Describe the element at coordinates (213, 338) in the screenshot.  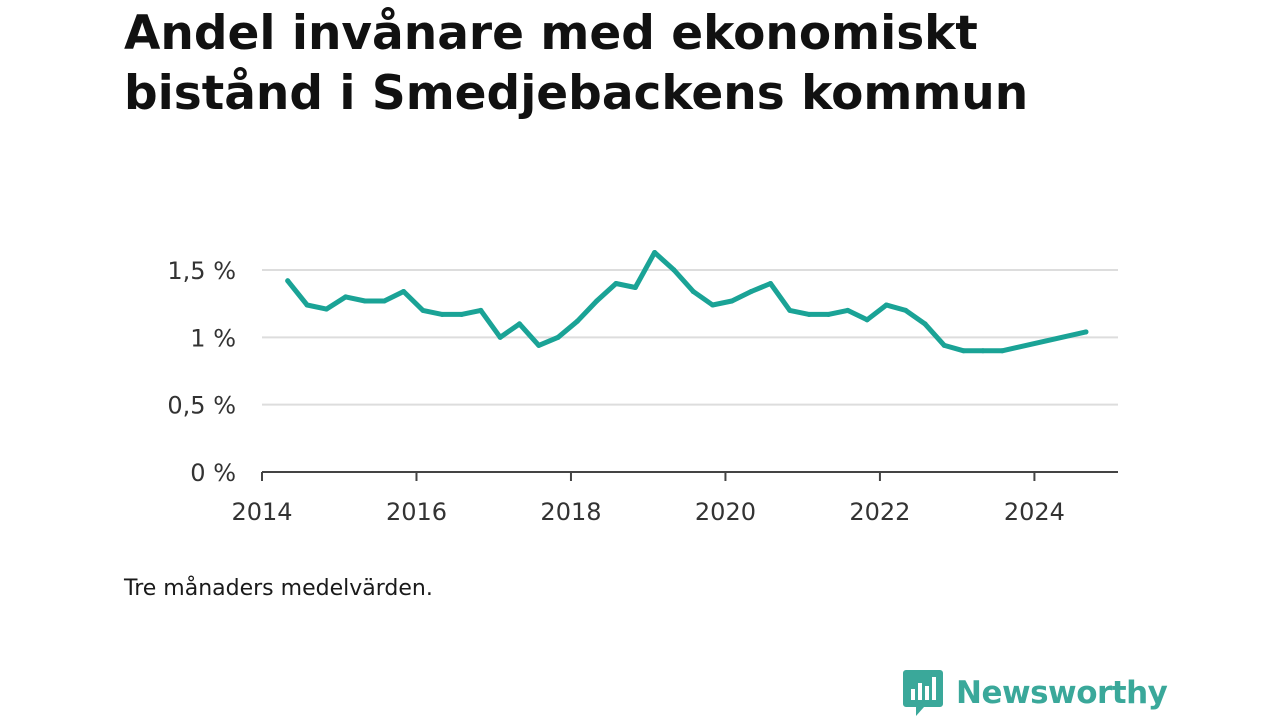
I see `y-tick-label: 1 %` at that location.